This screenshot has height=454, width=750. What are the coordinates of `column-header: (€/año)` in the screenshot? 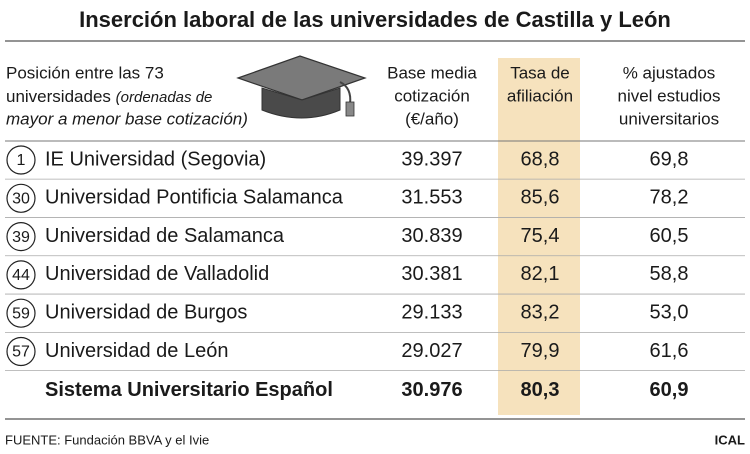 It's located at (432, 118).